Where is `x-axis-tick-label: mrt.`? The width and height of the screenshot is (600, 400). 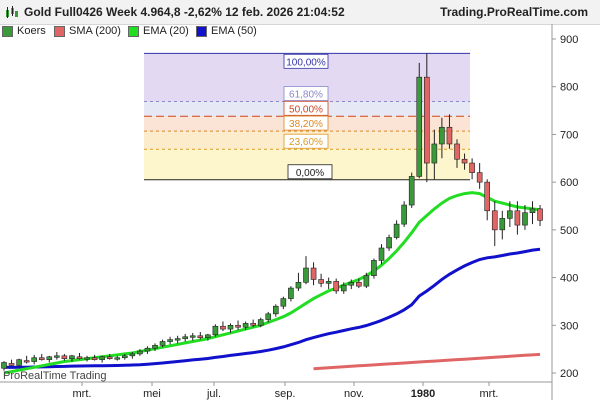
x-axis-tick-label: mrt. is located at coordinates (489, 394).